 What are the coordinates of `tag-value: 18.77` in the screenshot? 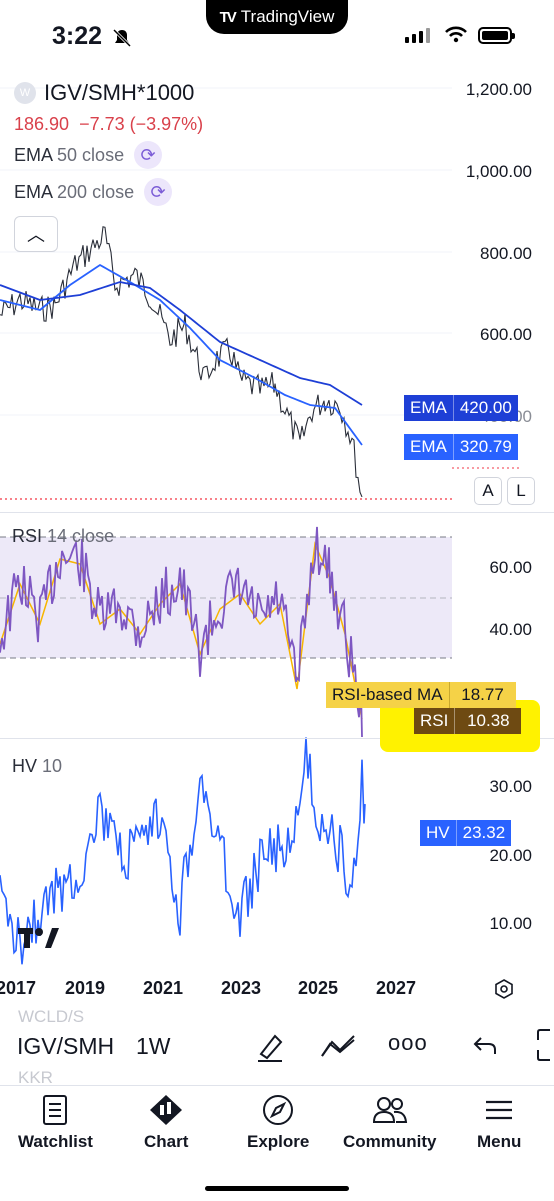 It's located at (482, 695).